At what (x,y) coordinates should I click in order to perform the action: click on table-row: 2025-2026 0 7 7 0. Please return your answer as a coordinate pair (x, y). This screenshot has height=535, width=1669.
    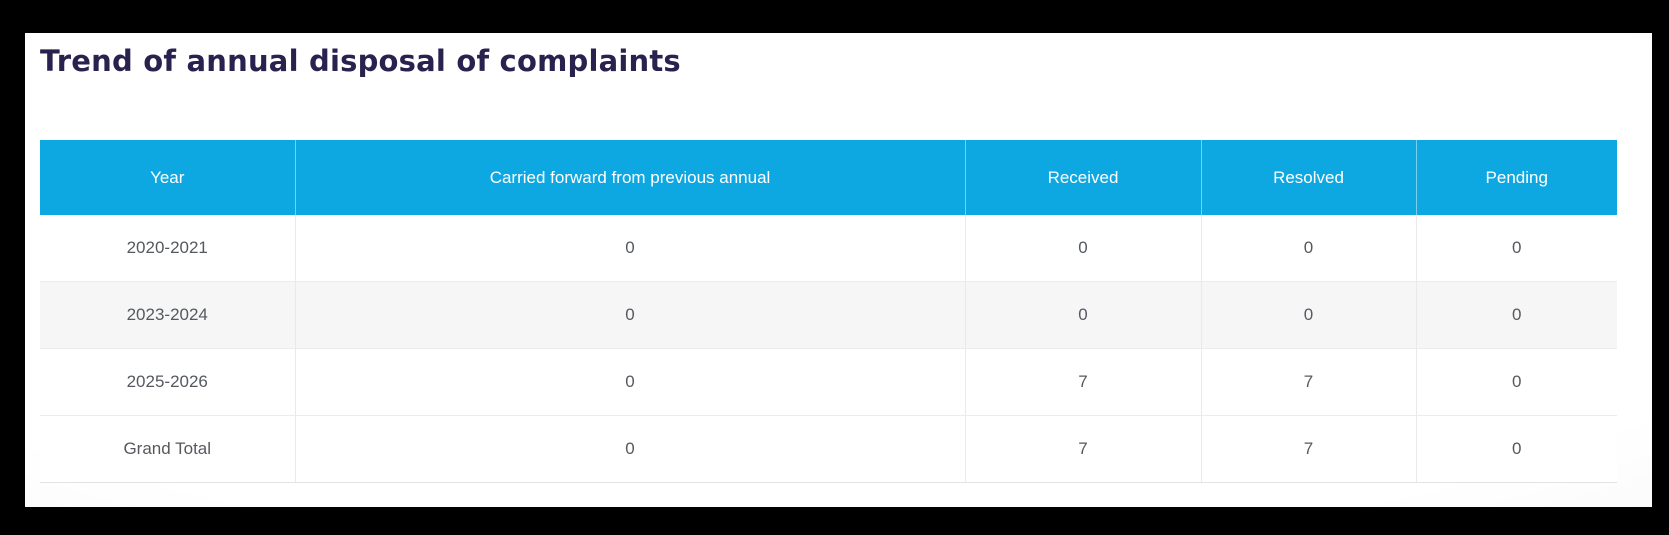
    Looking at the image, I should click on (828, 382).